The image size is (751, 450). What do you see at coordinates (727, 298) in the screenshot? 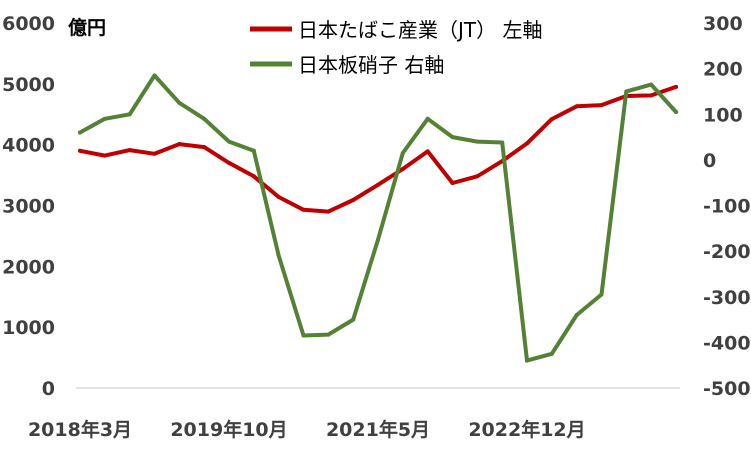
I see `right-tick-label: -300` at bounding box center [727, 298].